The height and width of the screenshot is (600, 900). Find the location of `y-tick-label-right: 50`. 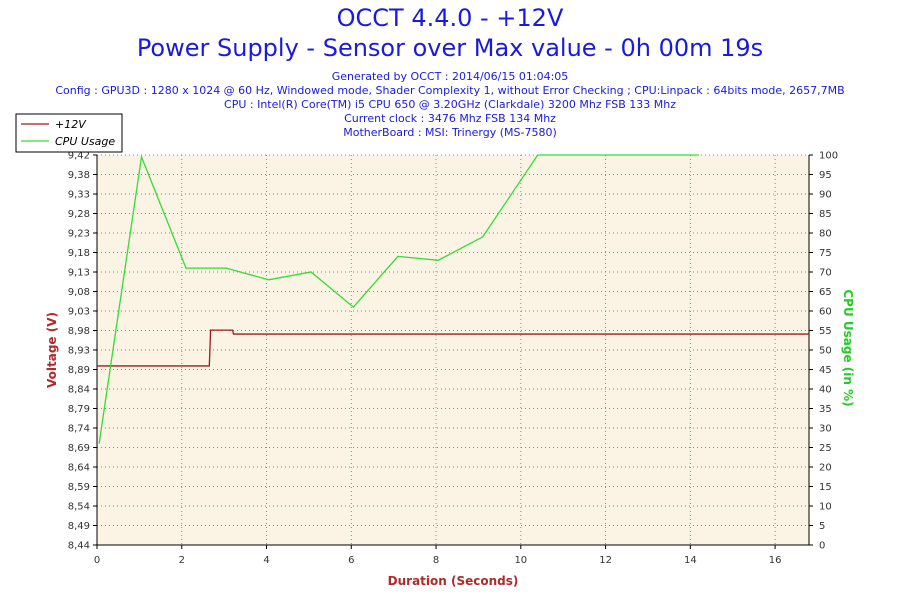

y-tick-label-right: 50 is located at coordinates (825, 351).